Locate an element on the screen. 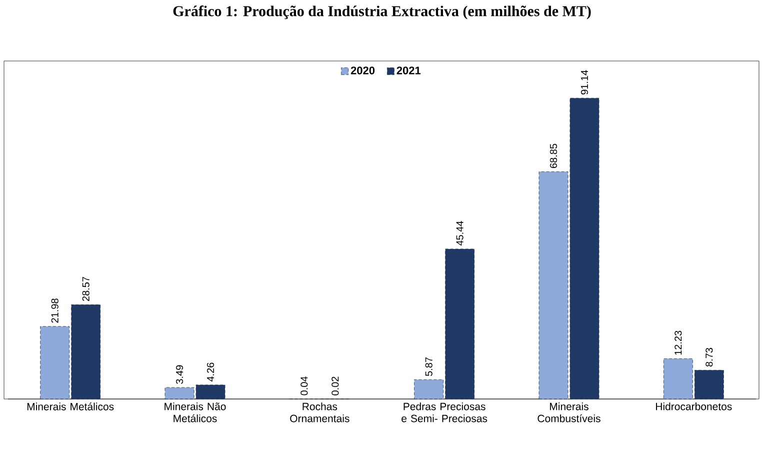 The image size is (765, 449). x-tick-label: Hidrocarbonetos is located at coordinates (694, 406).